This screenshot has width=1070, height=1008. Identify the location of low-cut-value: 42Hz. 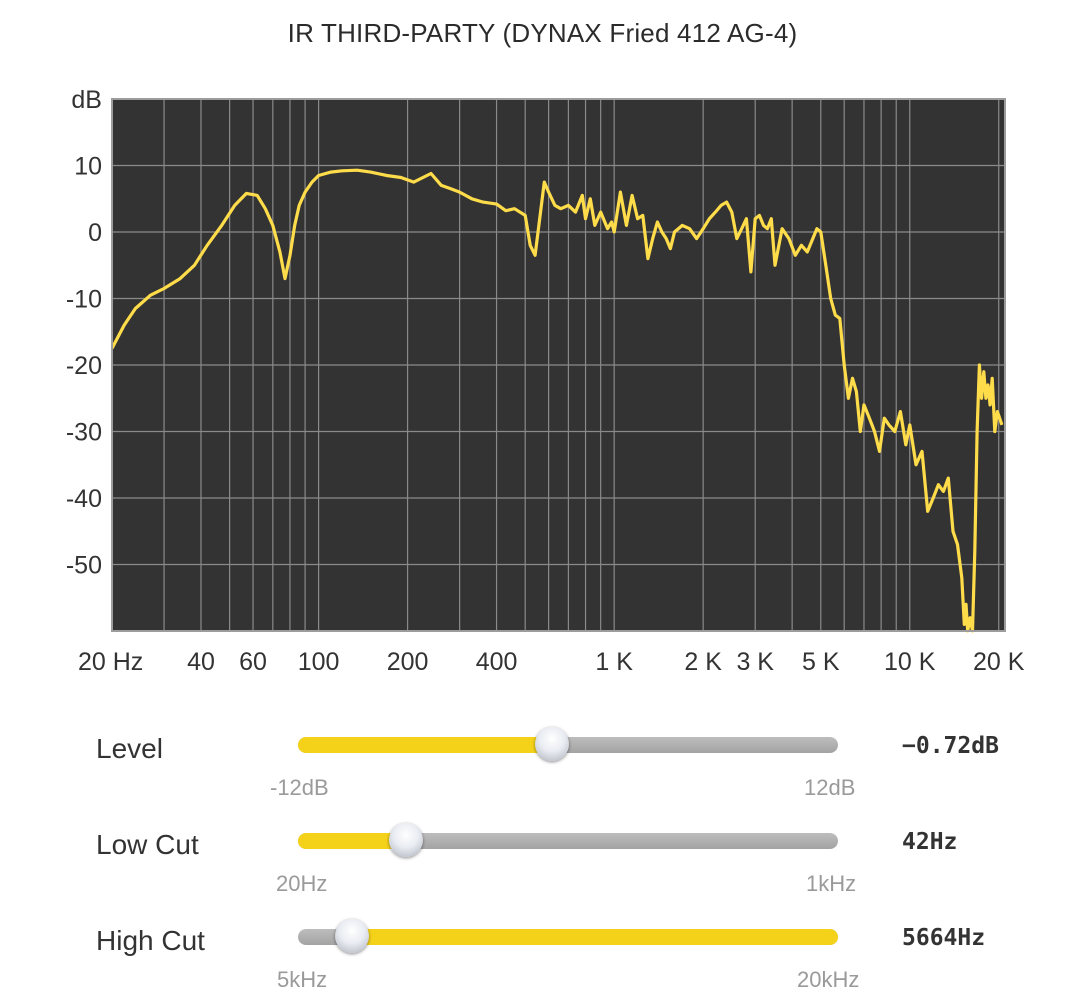
(930, 842).